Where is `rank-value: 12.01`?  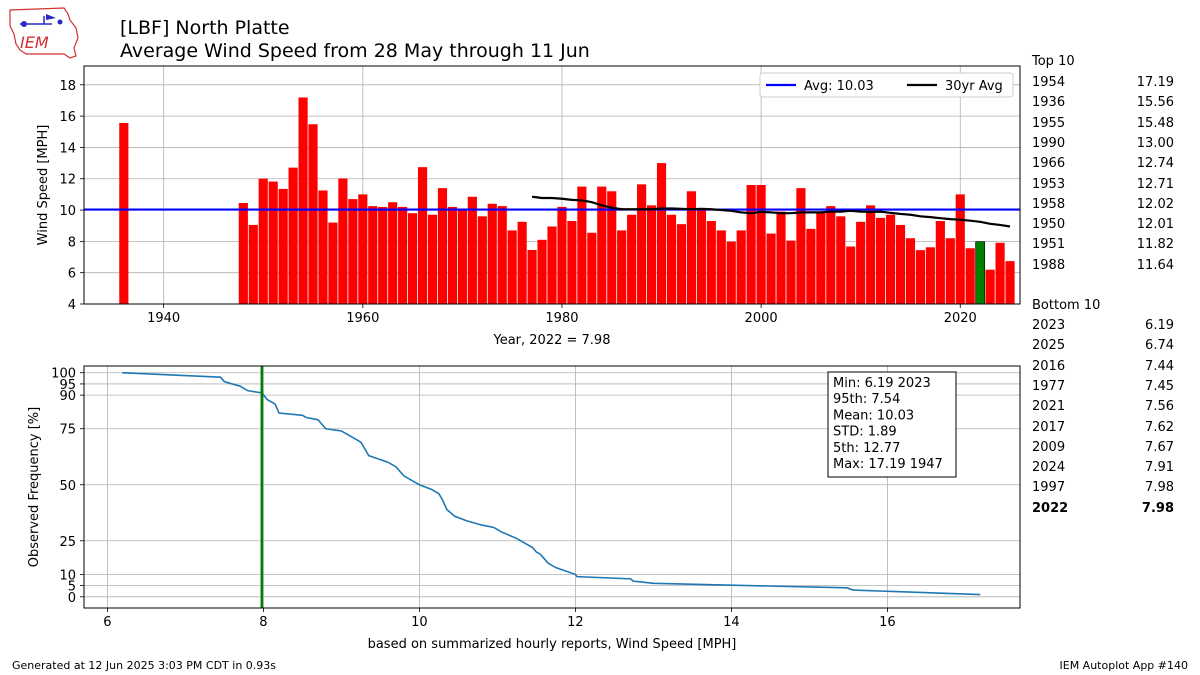
rank-value: 12.01 is located at coordinates (1155, 225).